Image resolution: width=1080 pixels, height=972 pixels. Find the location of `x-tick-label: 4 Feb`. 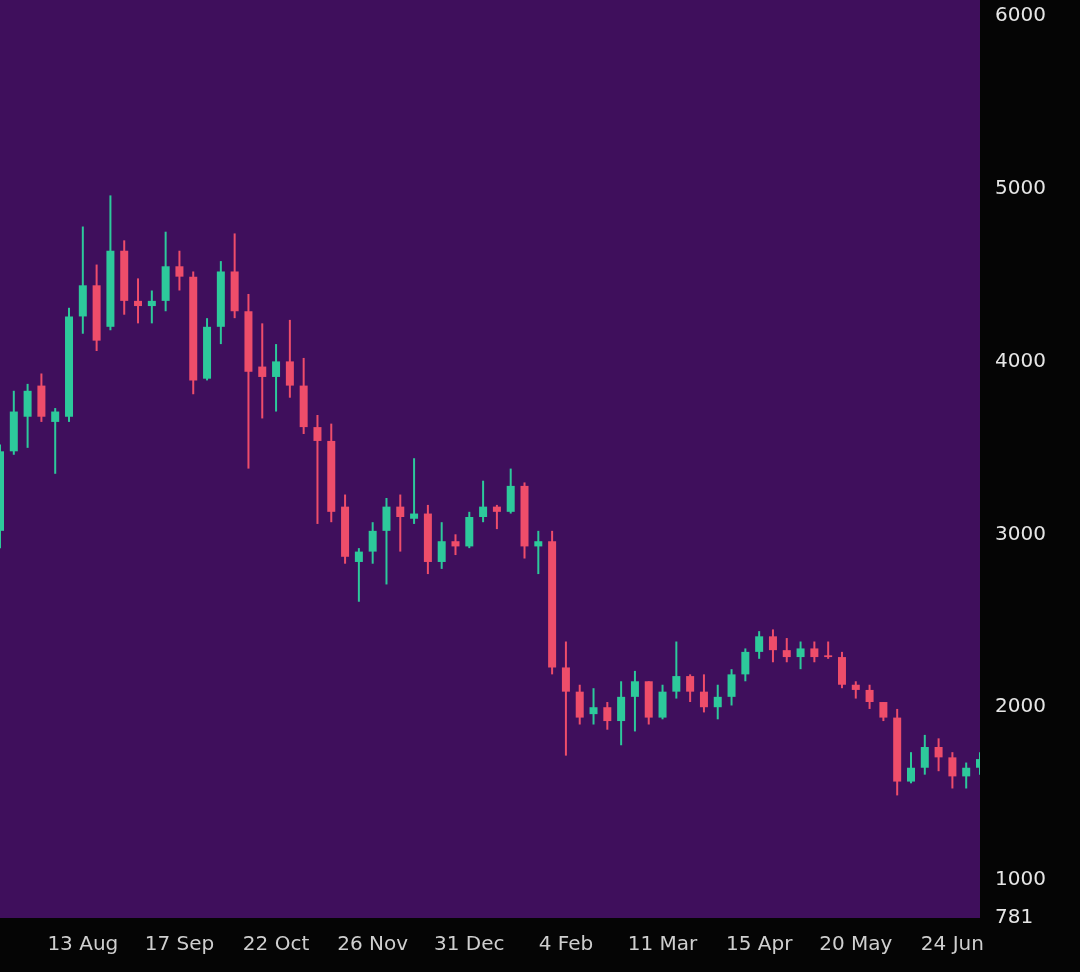

x-tick-label: 4 Feb is located at coordinates (566, 943).